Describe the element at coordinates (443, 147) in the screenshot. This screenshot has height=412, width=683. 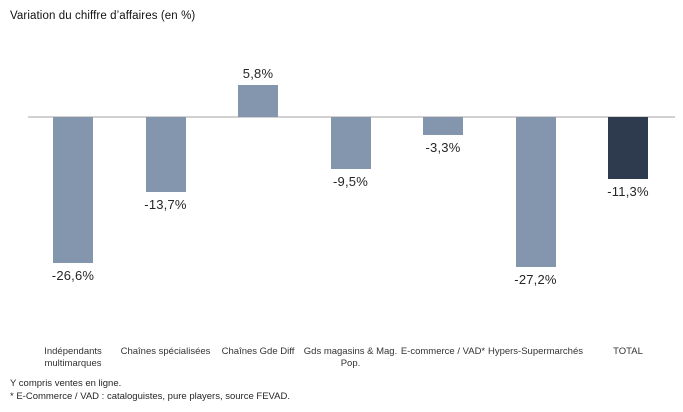
I see `value-label-5: -3,3%` at that location.